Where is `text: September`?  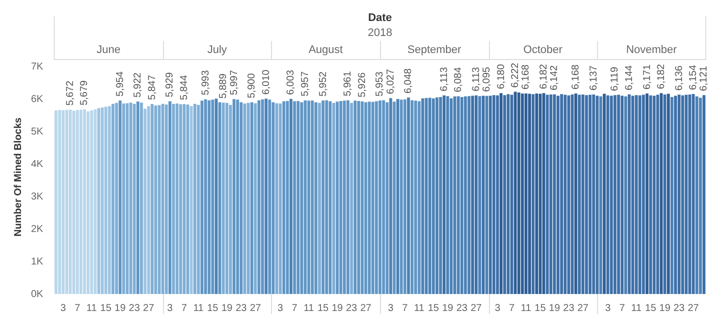
text: September is located at coordinates (434, 50).